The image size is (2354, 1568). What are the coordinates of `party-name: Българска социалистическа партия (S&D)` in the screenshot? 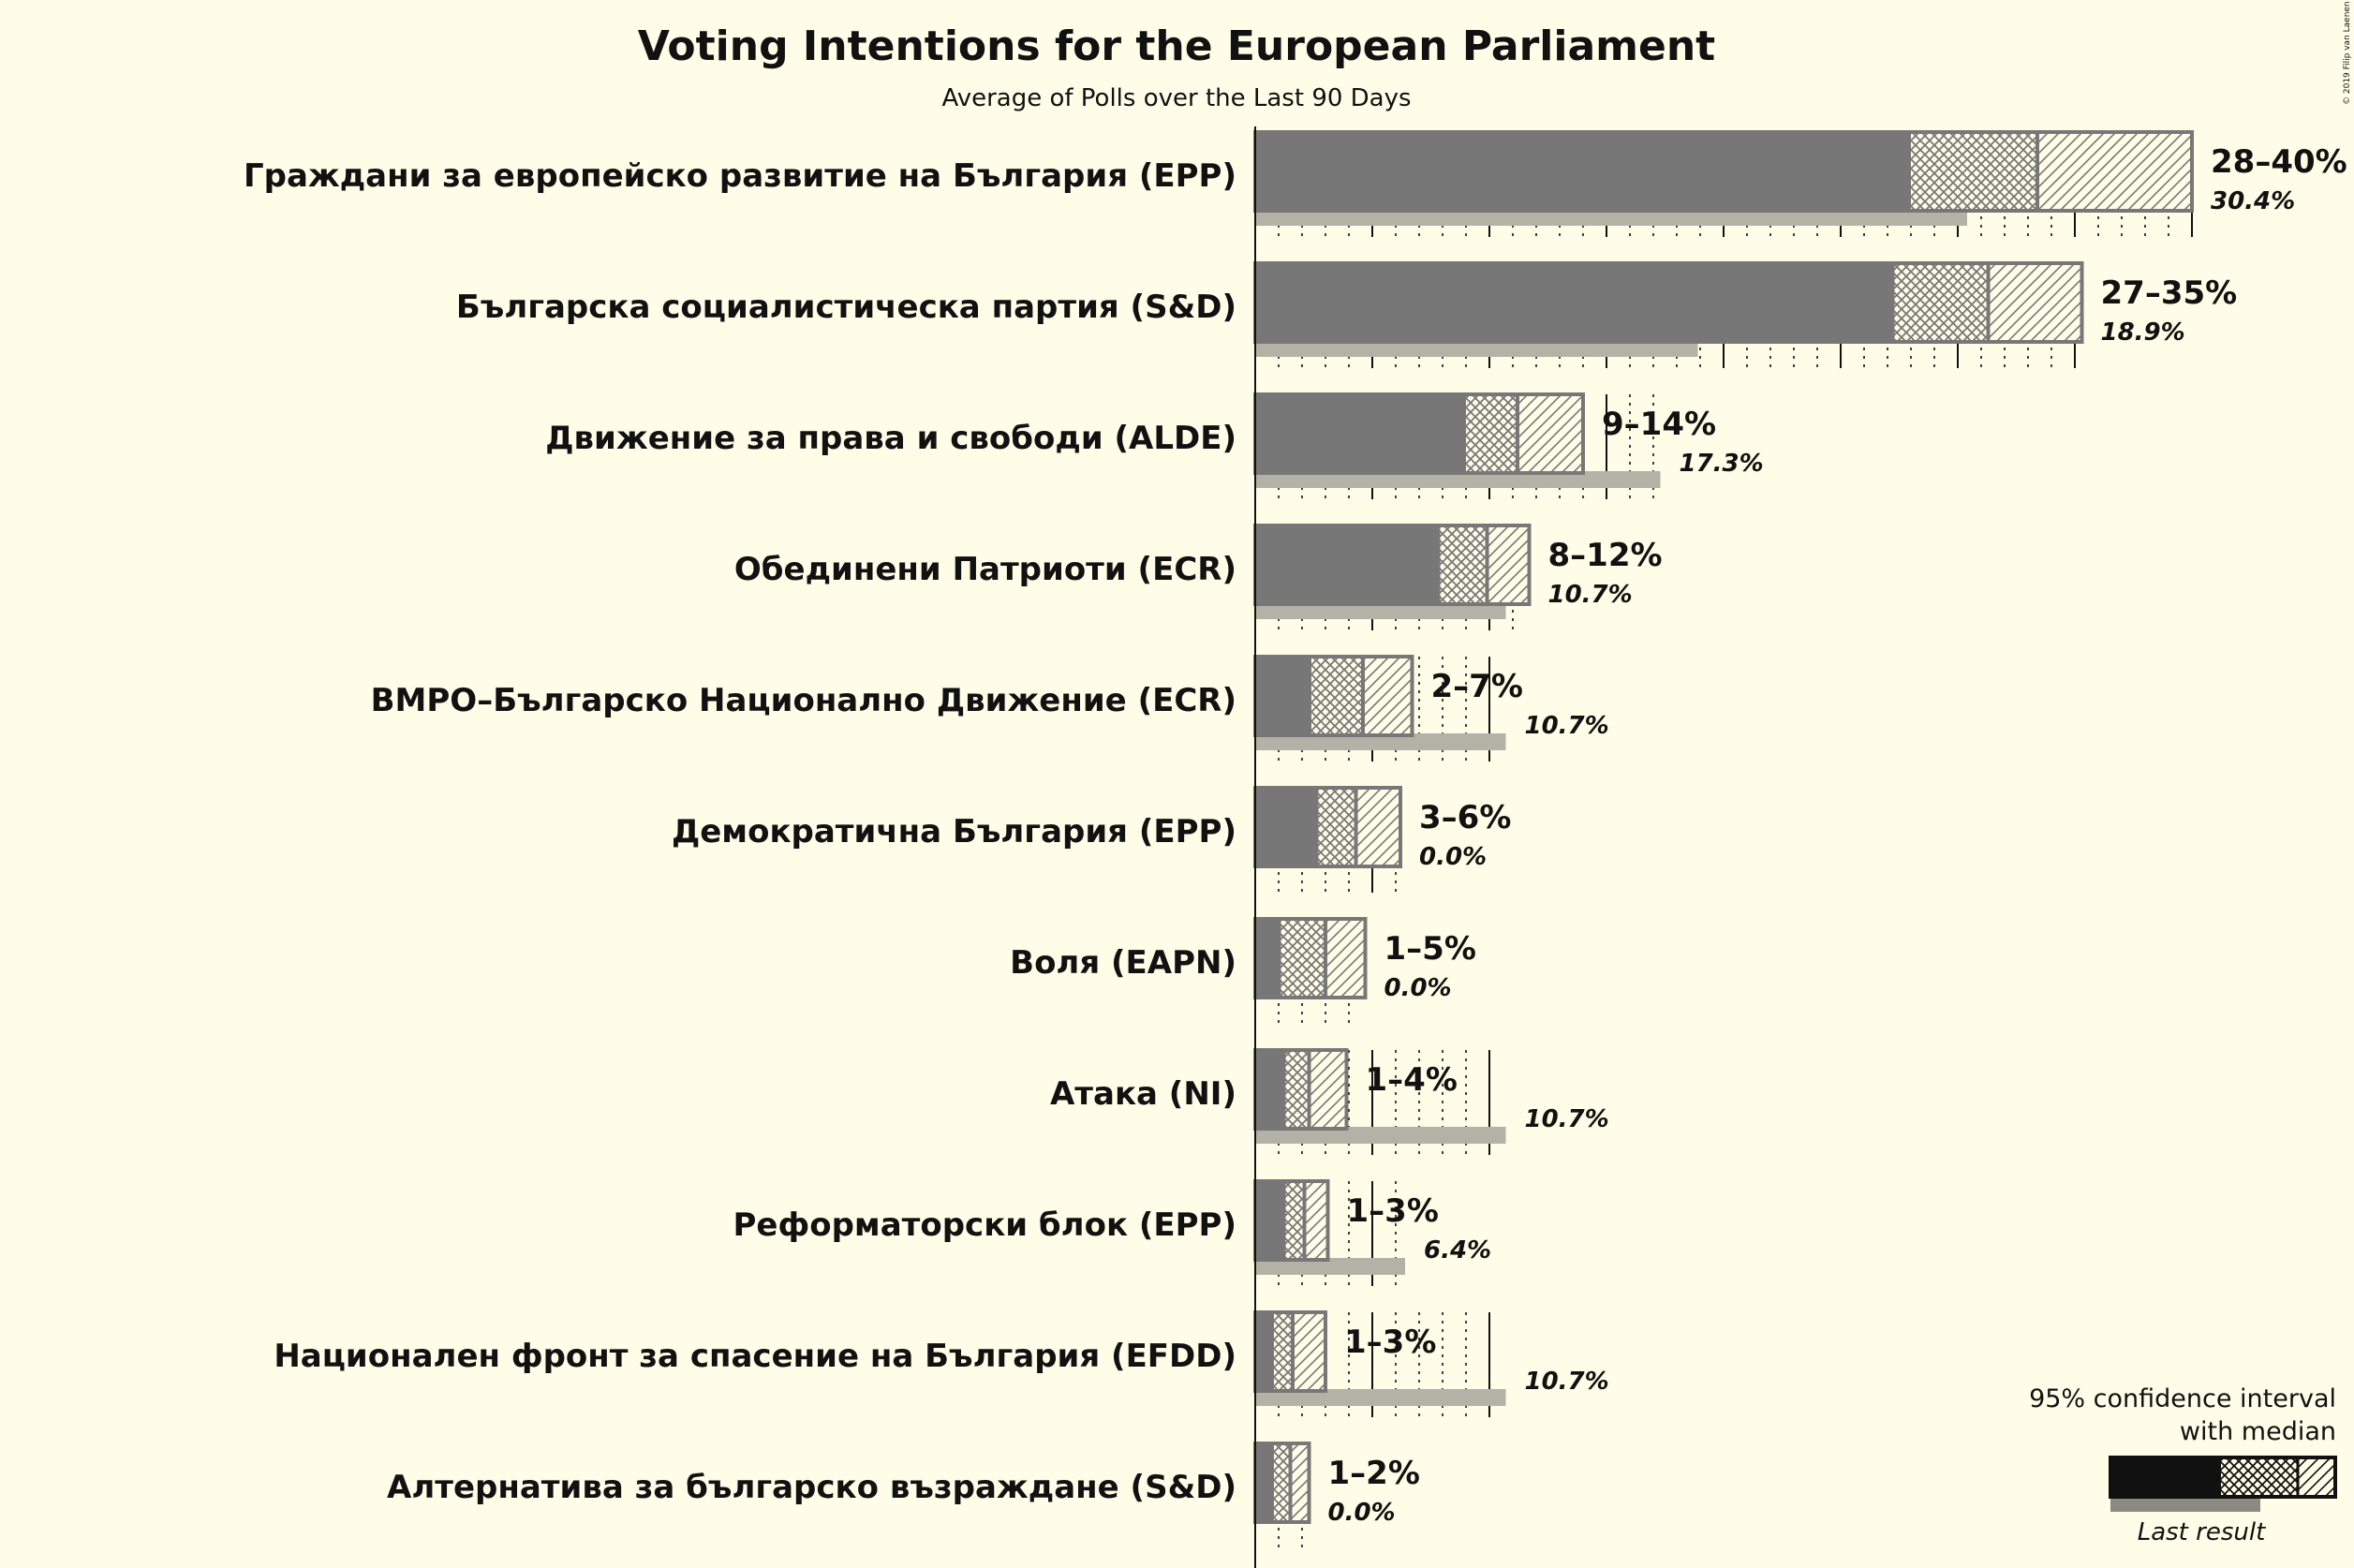 It's located at (846, 307).